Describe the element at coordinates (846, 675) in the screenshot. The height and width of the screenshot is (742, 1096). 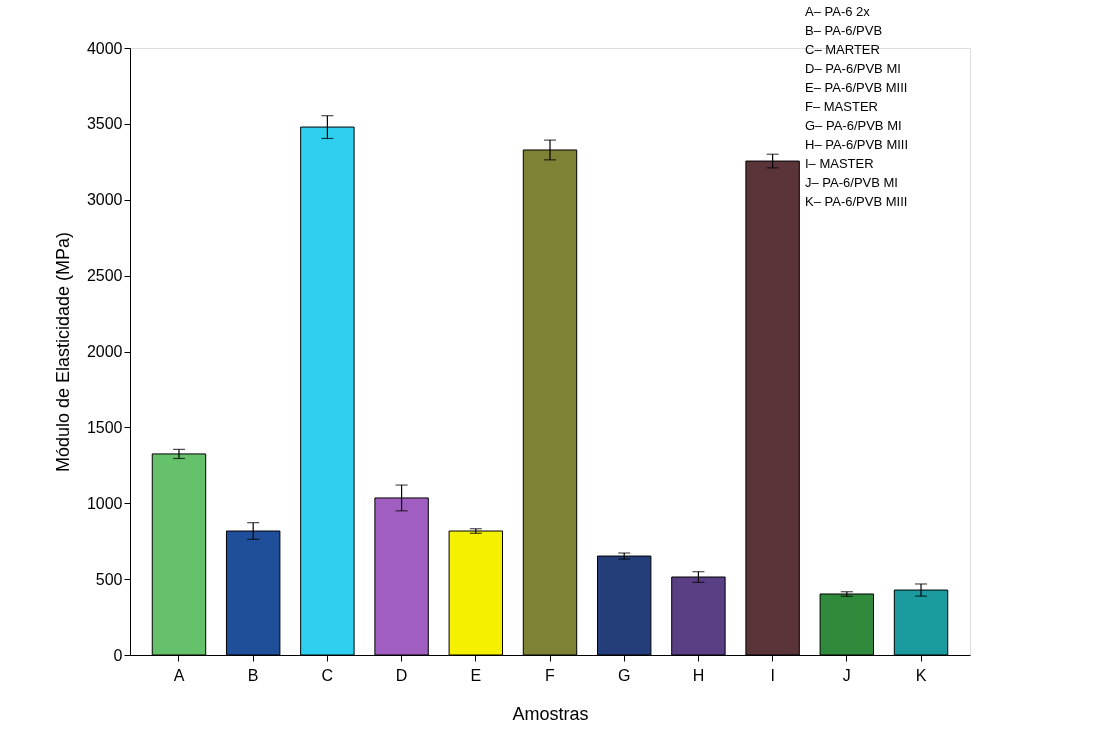
I see `x-tick-label: J` at that location.